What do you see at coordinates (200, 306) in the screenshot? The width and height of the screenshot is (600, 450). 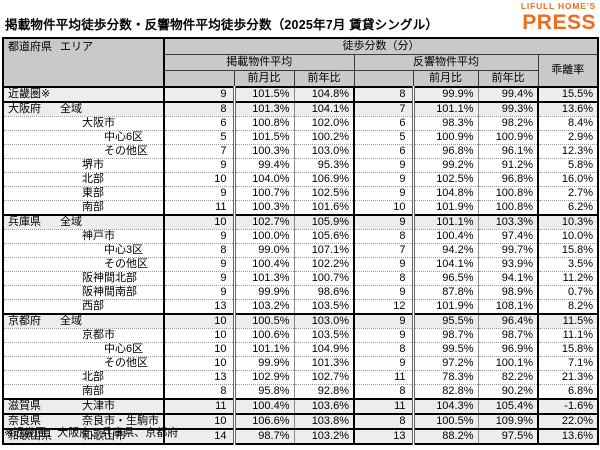 I see `listed-walk-value: 13` at bounding box center [200, 306].